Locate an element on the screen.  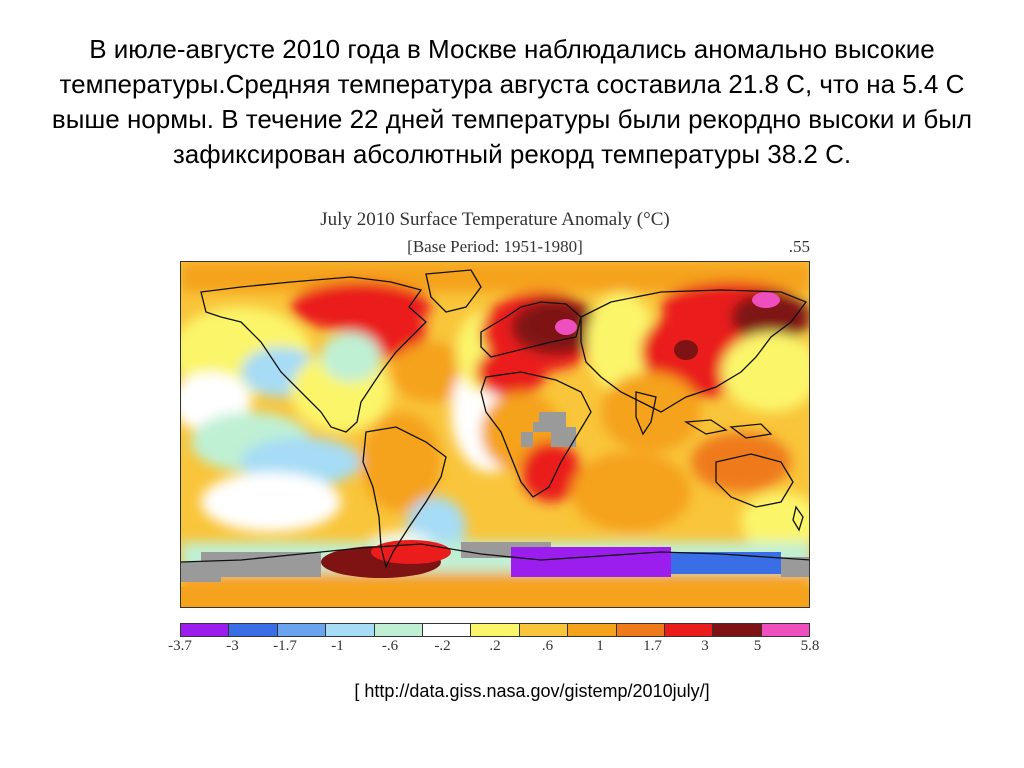
legend-tick-label: 1 is located at coordinates (600, 646).